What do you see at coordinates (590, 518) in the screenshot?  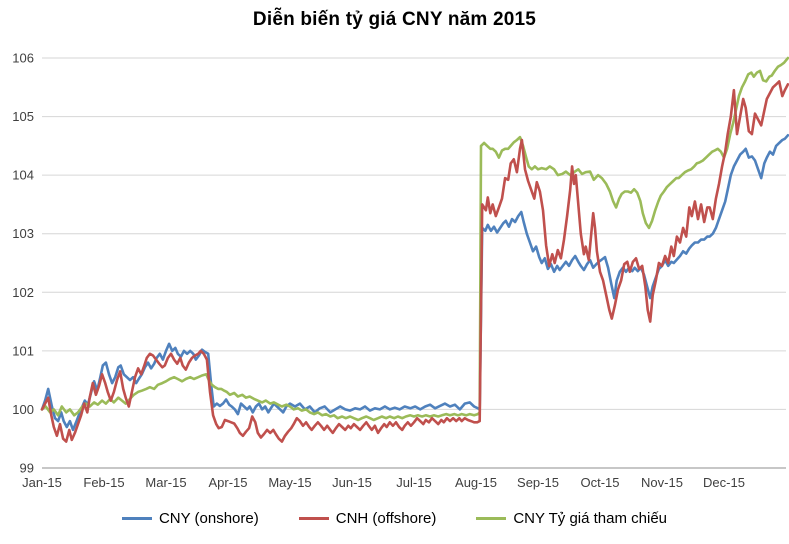 I see `legend-label: CNY Tỷ giá tham chiếu` at bounding box center [590, 518].